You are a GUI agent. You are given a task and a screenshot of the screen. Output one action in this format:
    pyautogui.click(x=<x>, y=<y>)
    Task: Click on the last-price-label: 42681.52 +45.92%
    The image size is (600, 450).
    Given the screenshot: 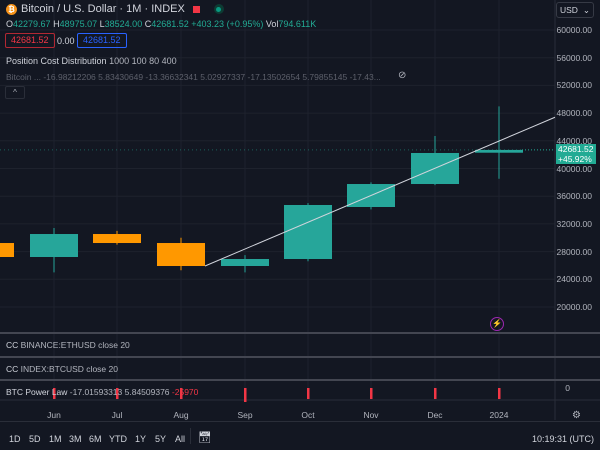 What is the action you would take?
    pyautogui.click(x=576, y=154)
    